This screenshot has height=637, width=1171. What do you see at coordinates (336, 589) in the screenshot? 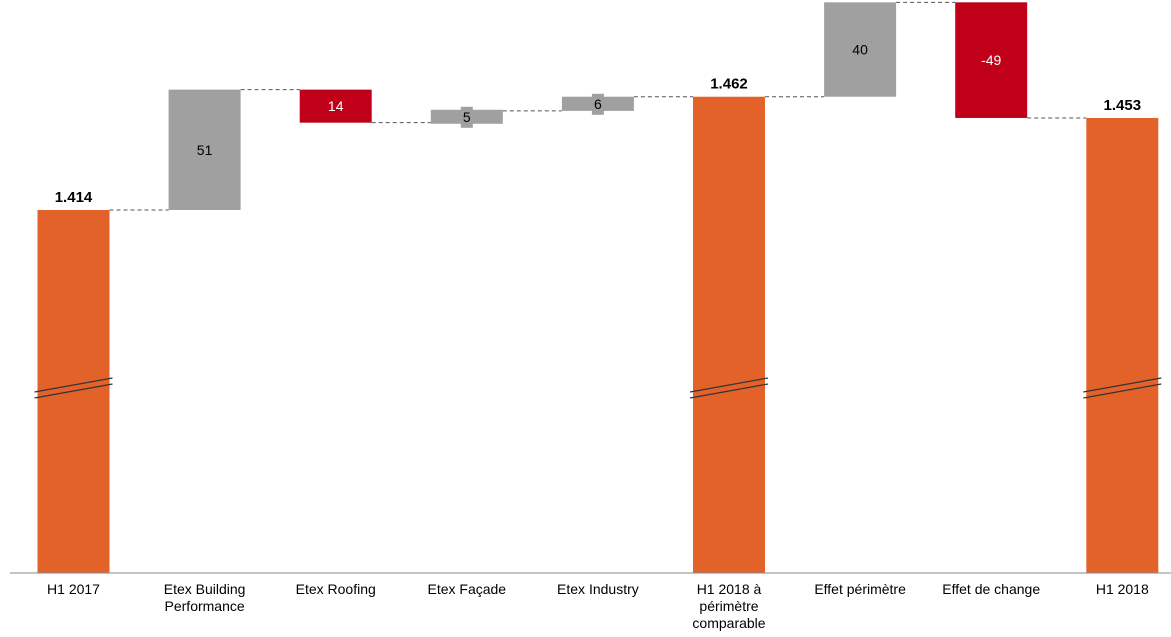
I see `category-label-etex-roofing: Etex Roofing` at bounding box center [336, 589].